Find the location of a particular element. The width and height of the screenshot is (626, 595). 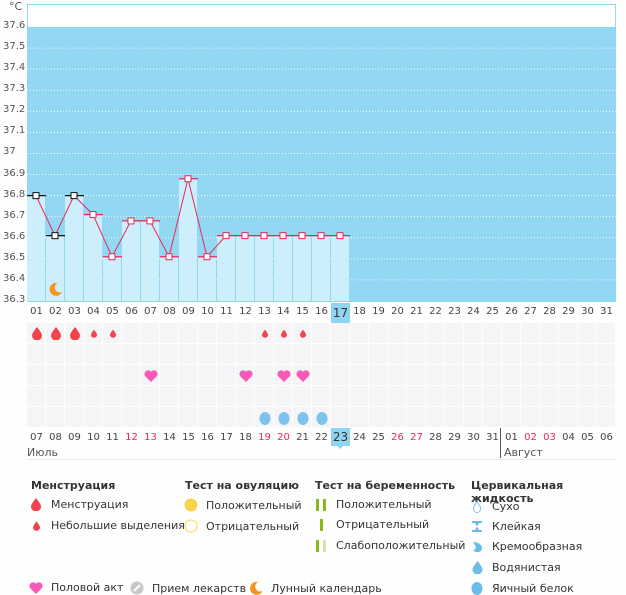

x-tick-label: 15 is located at coordinates (302, 311).